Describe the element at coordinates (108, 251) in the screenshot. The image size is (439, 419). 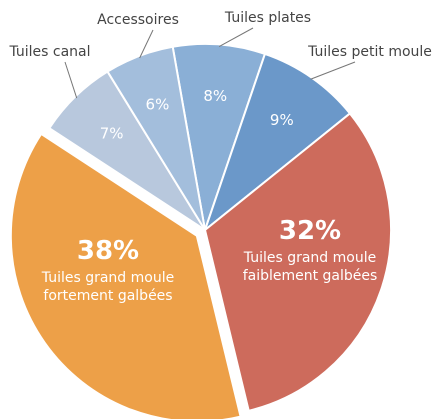
I see `slice-value-label: 38%` at that location.